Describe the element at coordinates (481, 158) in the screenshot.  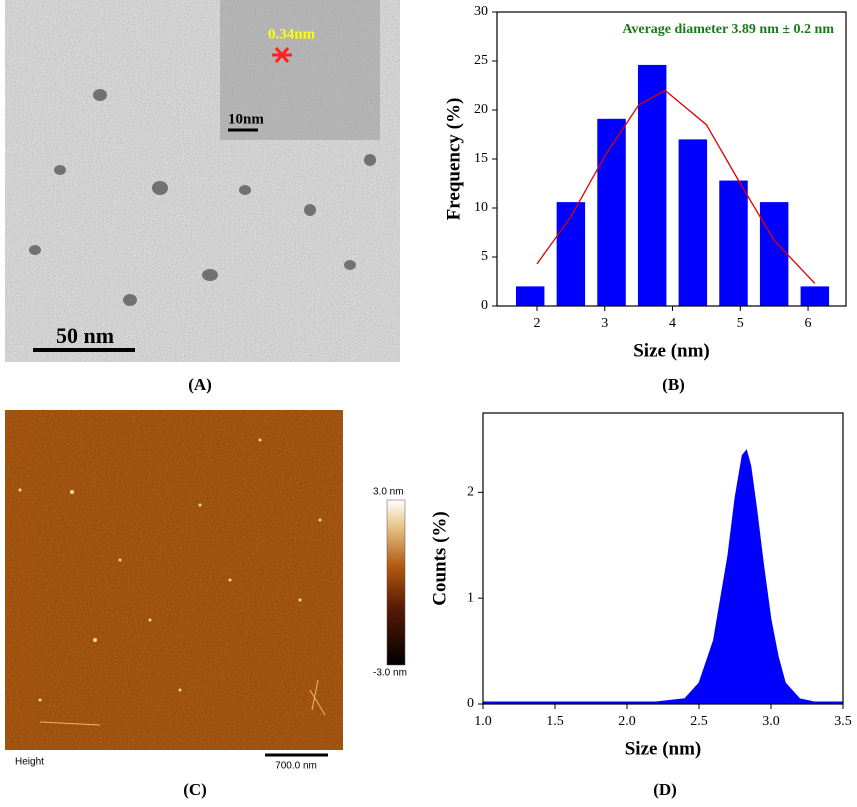
I see `y-tick-label: 15` at that location.